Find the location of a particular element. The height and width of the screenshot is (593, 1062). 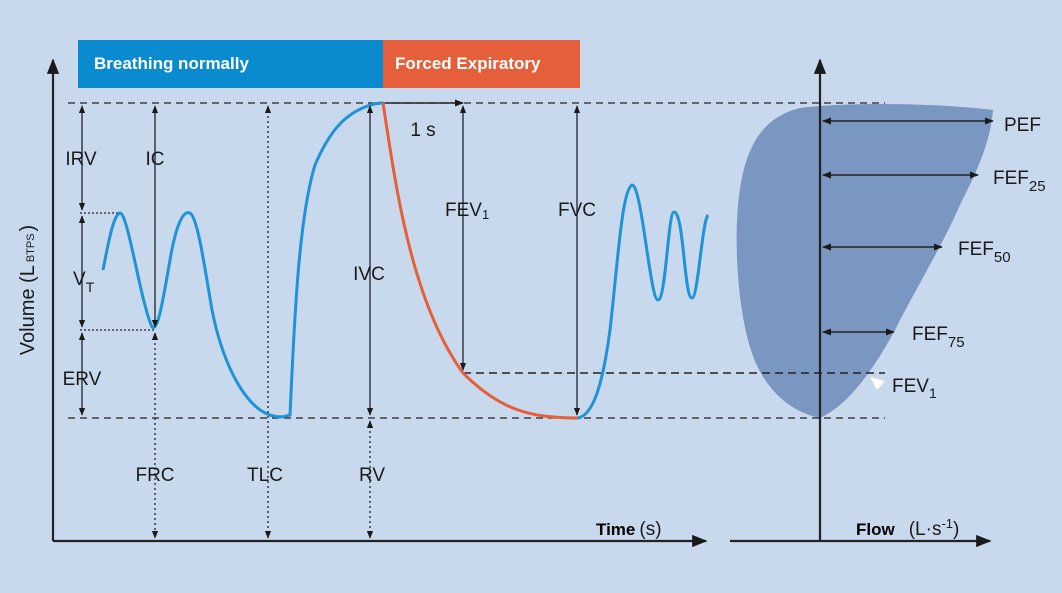

post-forced-breathing-curve is located at coordinates (643, 301).